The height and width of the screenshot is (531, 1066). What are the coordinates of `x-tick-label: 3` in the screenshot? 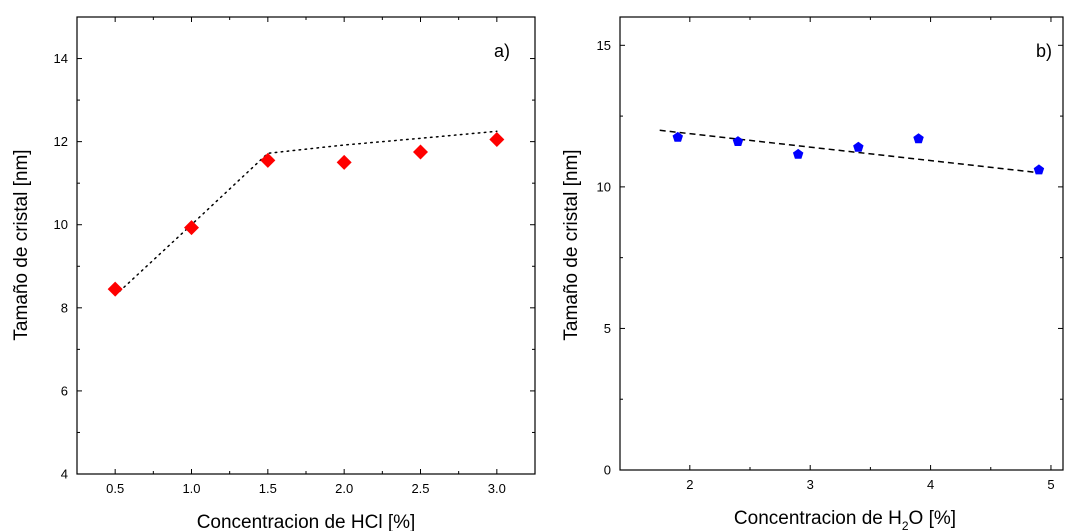 It's located at (810, 484).